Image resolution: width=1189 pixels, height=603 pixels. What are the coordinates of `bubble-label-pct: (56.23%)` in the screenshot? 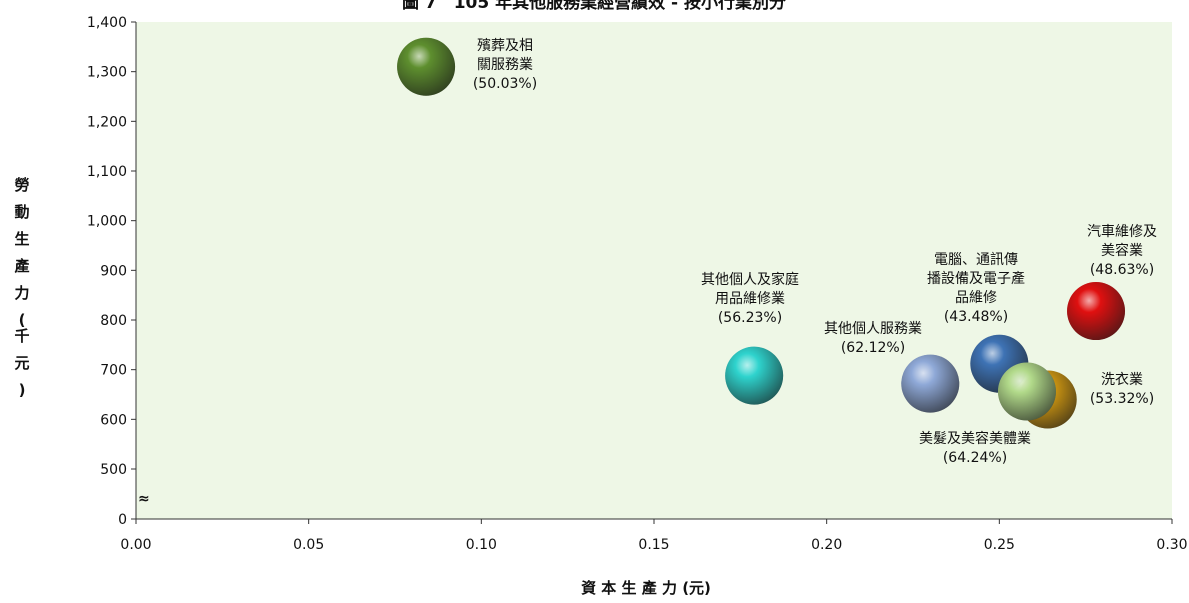 It's located at (750, 318).